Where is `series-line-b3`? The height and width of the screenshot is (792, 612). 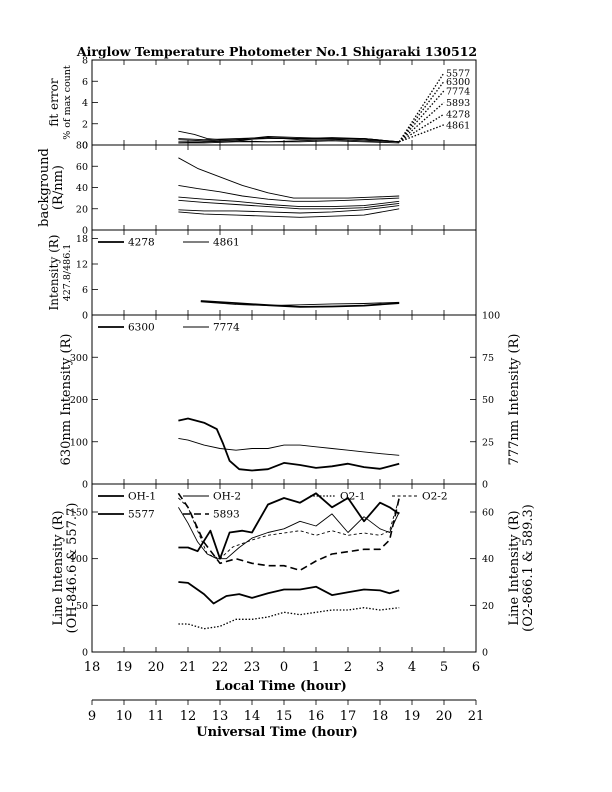
series-line-b3 is located at coordinates (289, 202).